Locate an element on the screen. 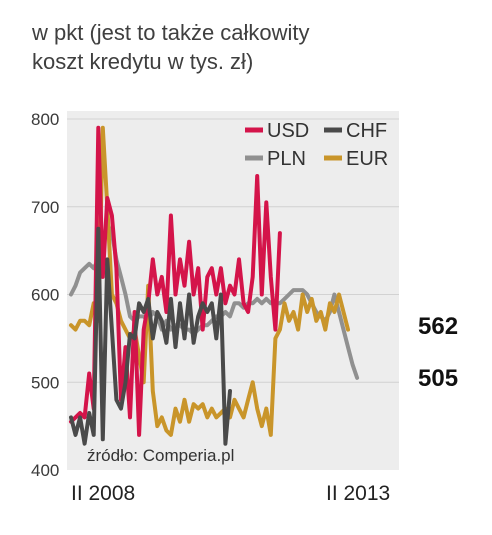 The image size is (492, 535). legend-label-eur: EUR is located at coordinates (367, 159).